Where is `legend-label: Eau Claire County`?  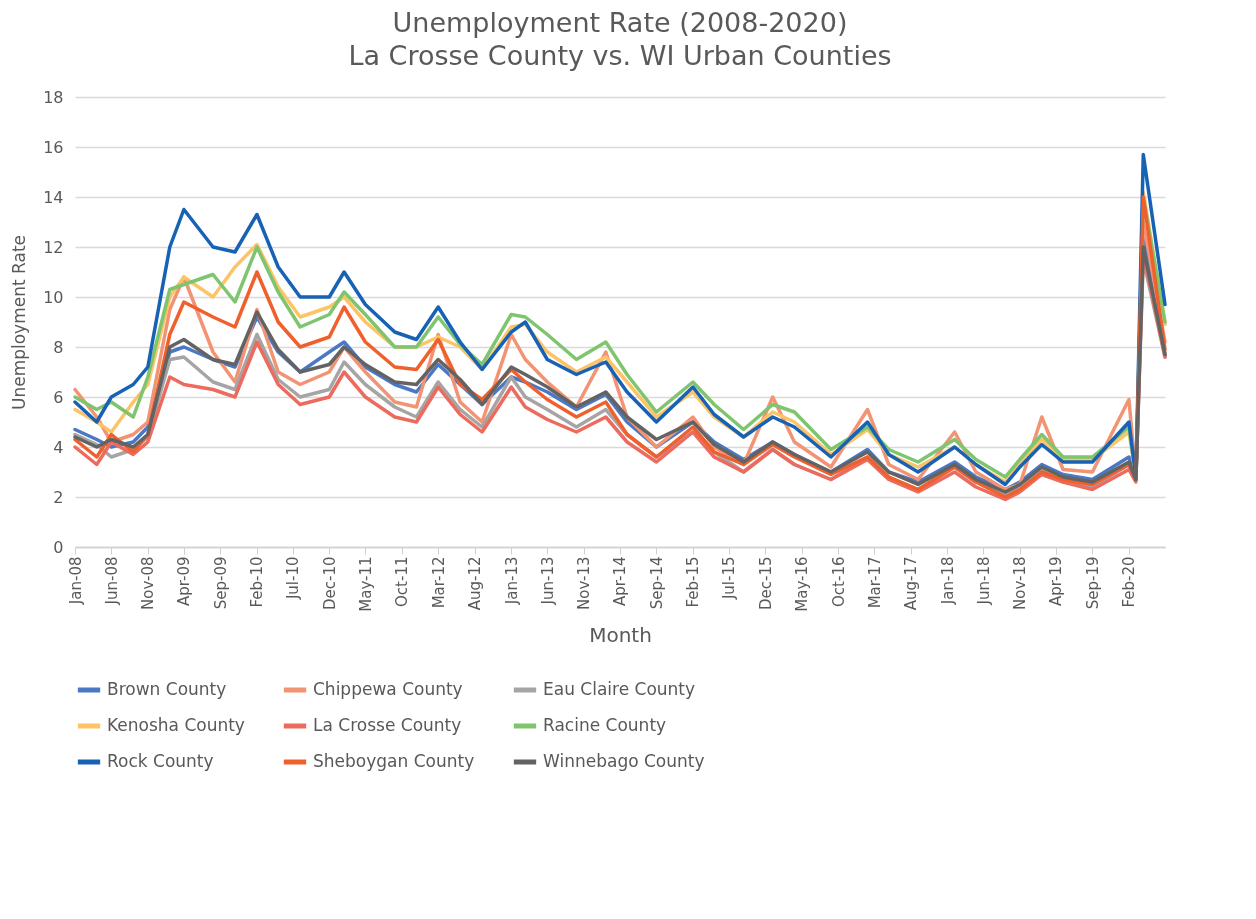 legend-label: Eau Claire County is located at coordinates (619, 689).